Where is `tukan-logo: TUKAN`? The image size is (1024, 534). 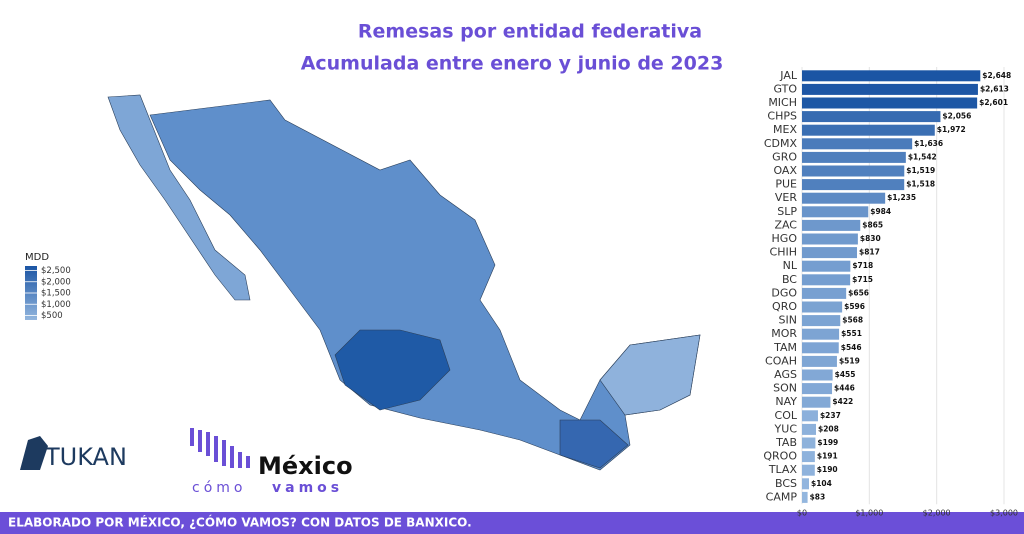
tukan-logo: TUKAN is located at coordinates (73, 453).